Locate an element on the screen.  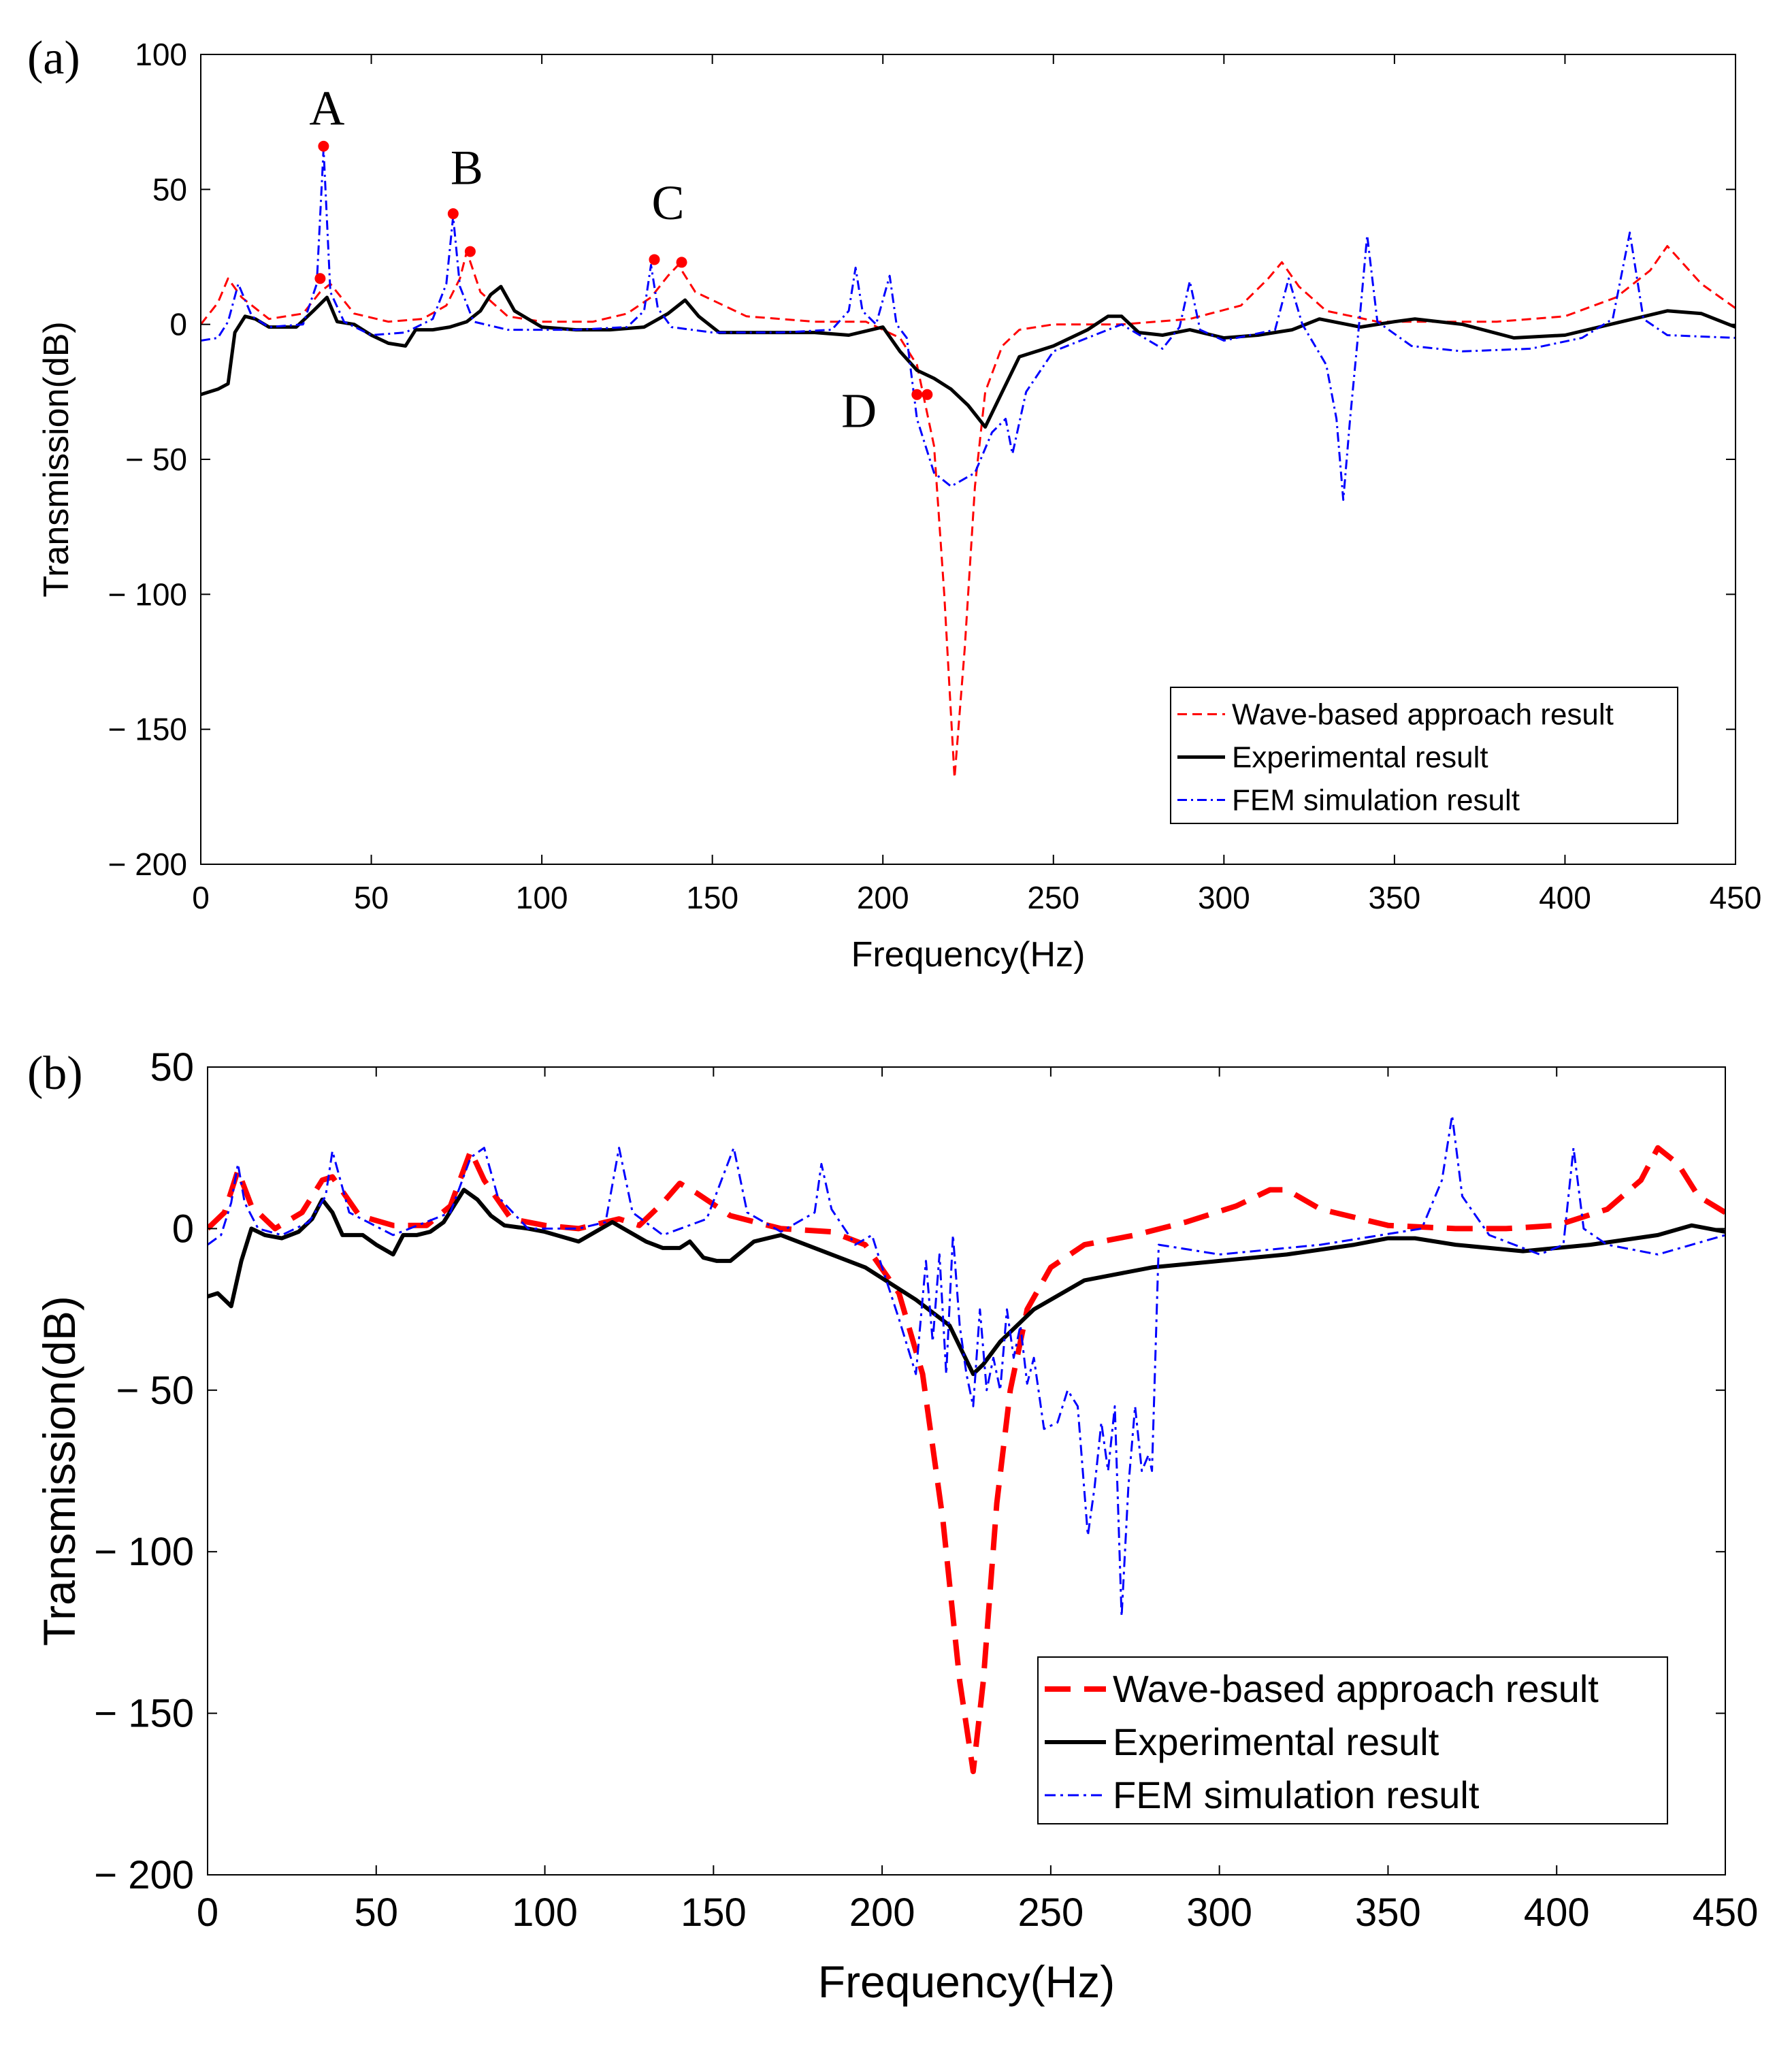
x-axis-title-a: Frequency(Hz) is located at coordinates (969, 955).